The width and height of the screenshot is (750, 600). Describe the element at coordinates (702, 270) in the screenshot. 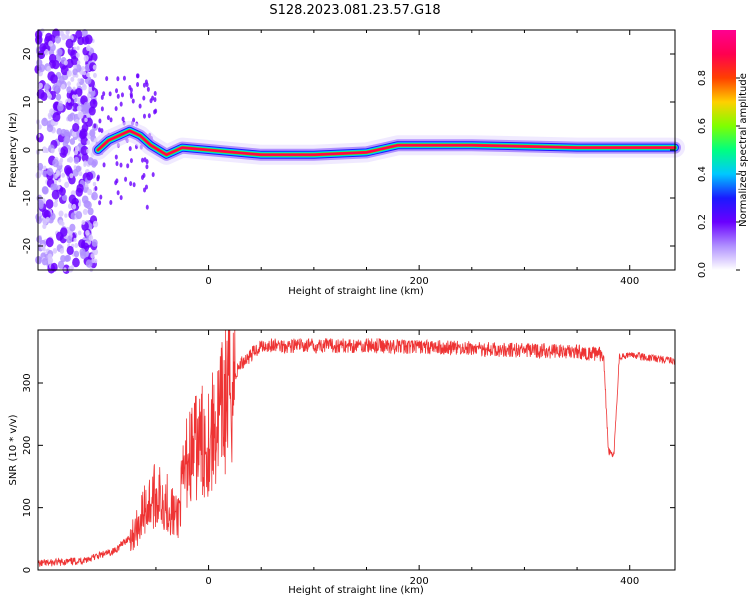

I see `colorbar-tick-label: 0.0` at that location.